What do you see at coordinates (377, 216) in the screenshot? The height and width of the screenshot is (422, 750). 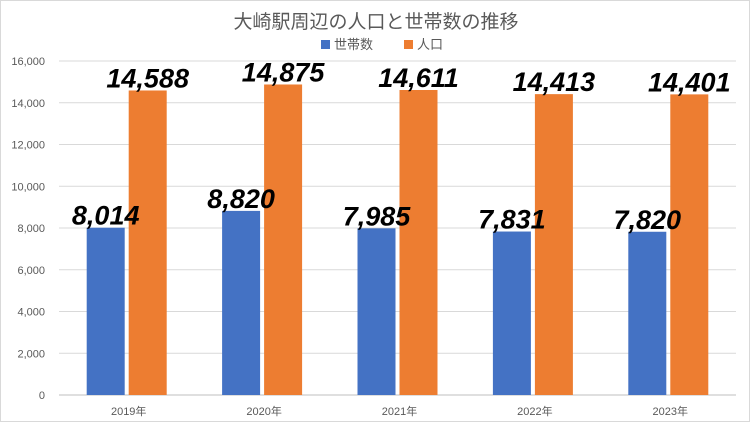 I see `data-label: 7,985` at bounding box center [377, 216].